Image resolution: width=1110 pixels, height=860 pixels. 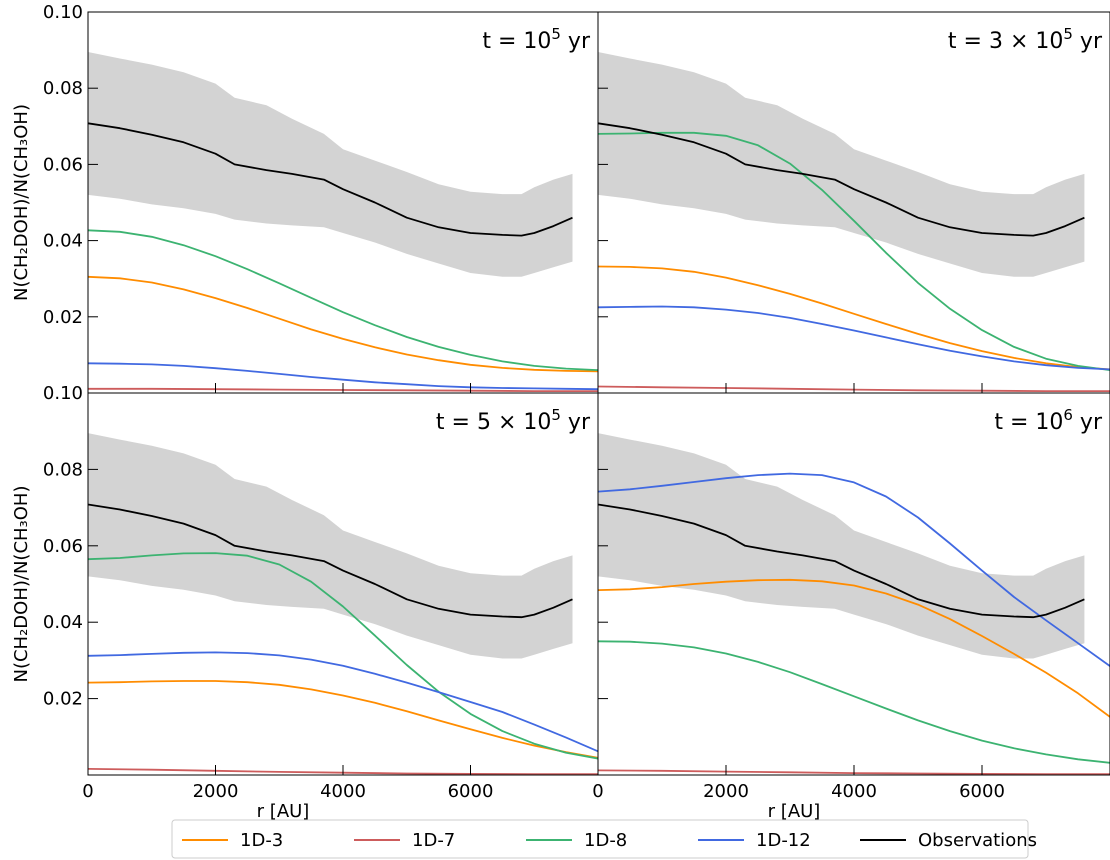 What do you see at coordinates (977, 840) in the screenshot?
I see `legend-label-observations: Observations` at bounding box center [977, 840].